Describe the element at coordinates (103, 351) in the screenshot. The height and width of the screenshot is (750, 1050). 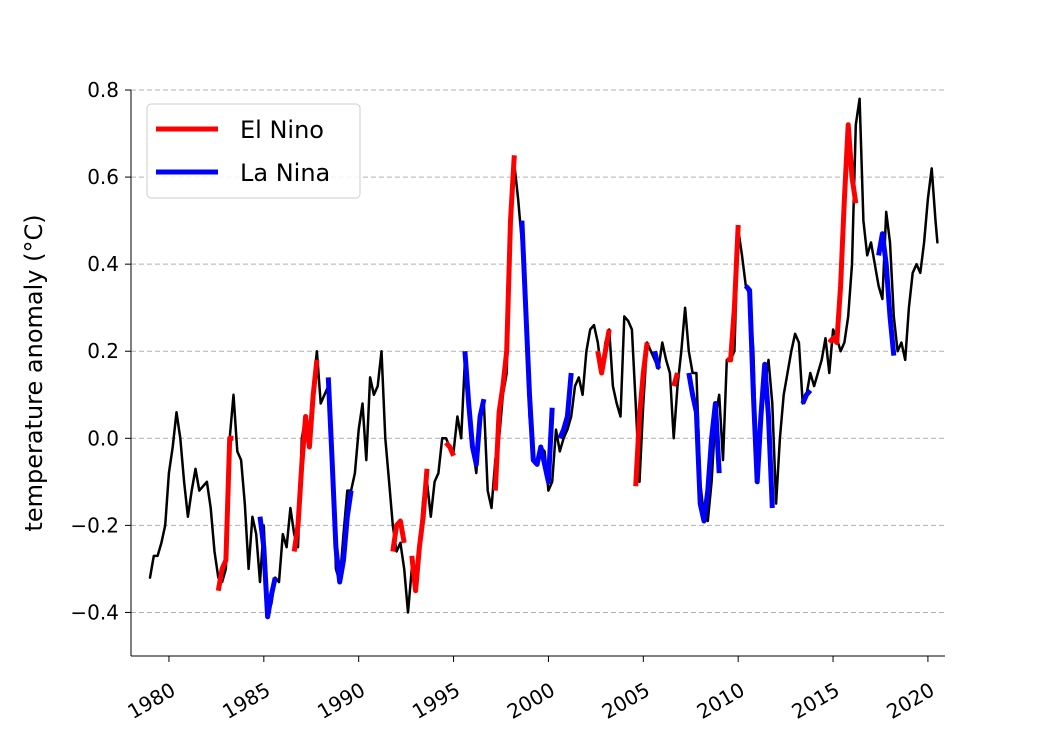
I see `y-tick-label: 0.2` at that location.